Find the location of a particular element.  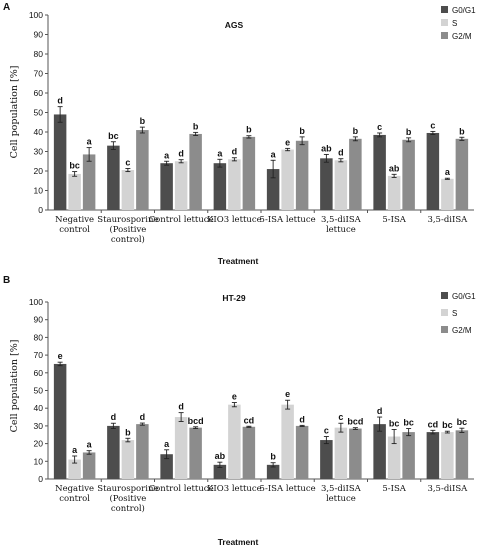

significance-letter: ab is located at coordinates (326, 148).